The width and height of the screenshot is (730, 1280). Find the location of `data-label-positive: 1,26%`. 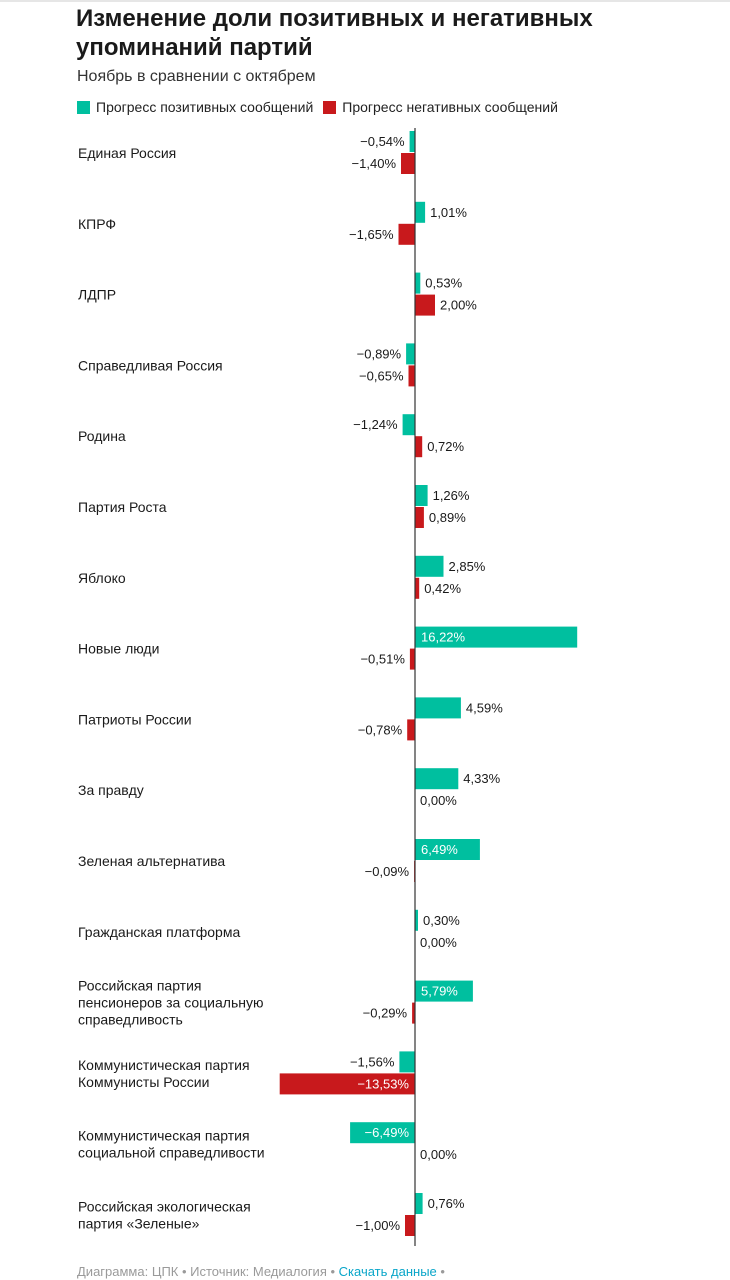

data-label-positive: 1,26% is located at coordinates (451, 495).